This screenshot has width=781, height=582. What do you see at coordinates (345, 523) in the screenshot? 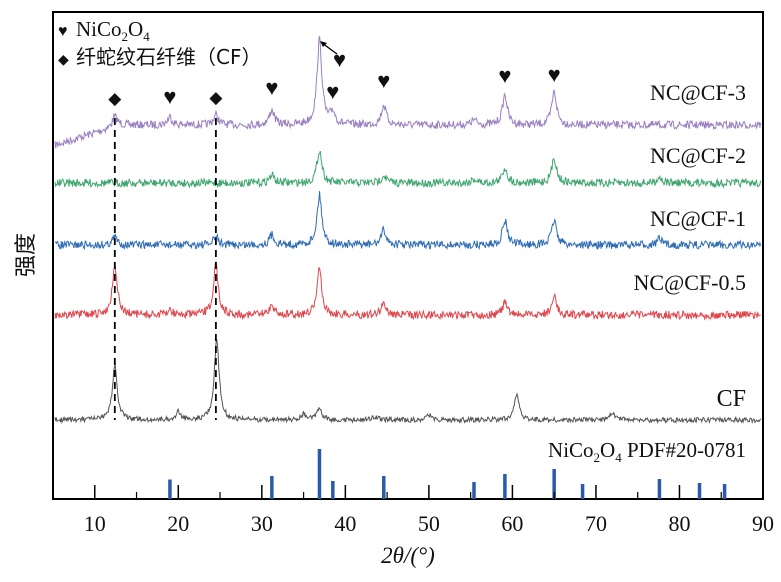
I see `x-tick-label: 40` at bounding box center [345, 523].